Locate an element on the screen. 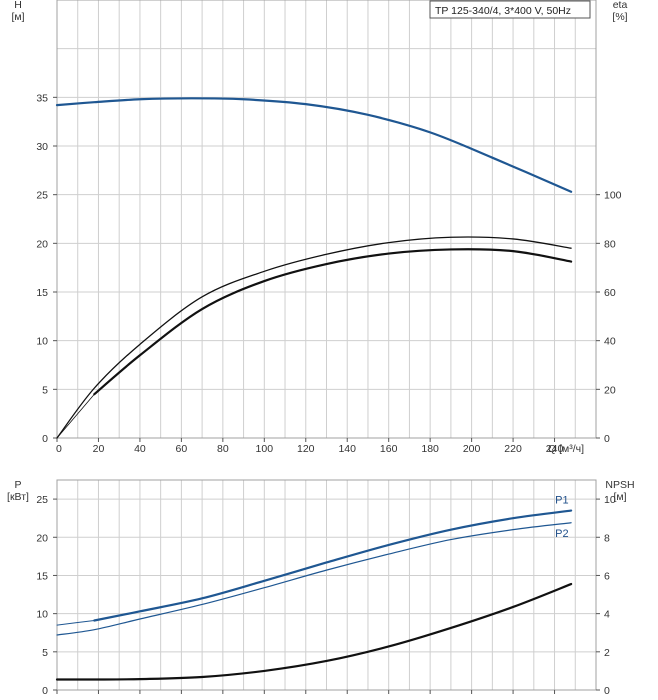  y-right-tick-label: 10 is located at coordinates (610, 500).